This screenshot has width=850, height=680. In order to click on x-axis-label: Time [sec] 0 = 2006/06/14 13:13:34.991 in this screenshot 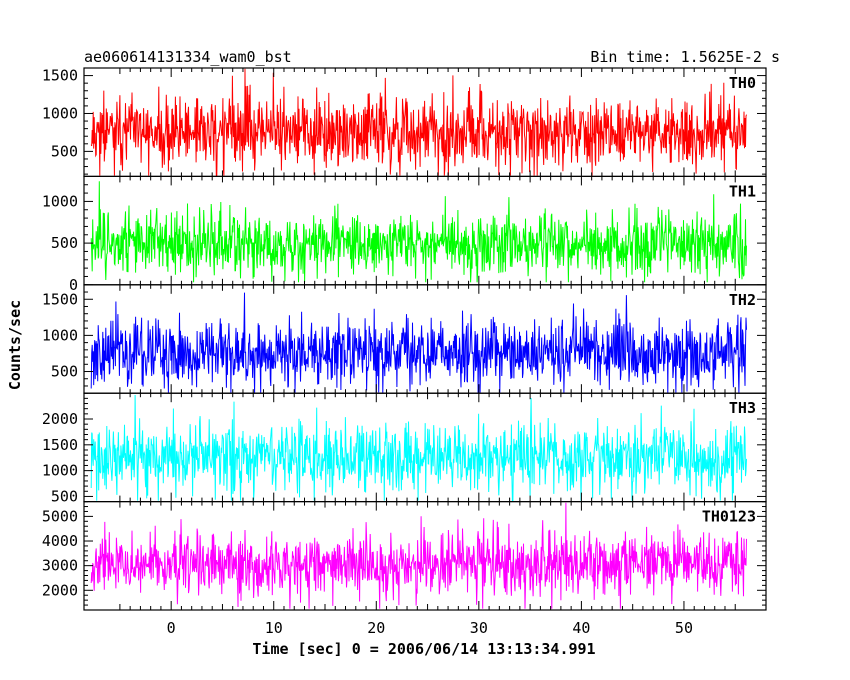, I will do `click(423, 649)`.